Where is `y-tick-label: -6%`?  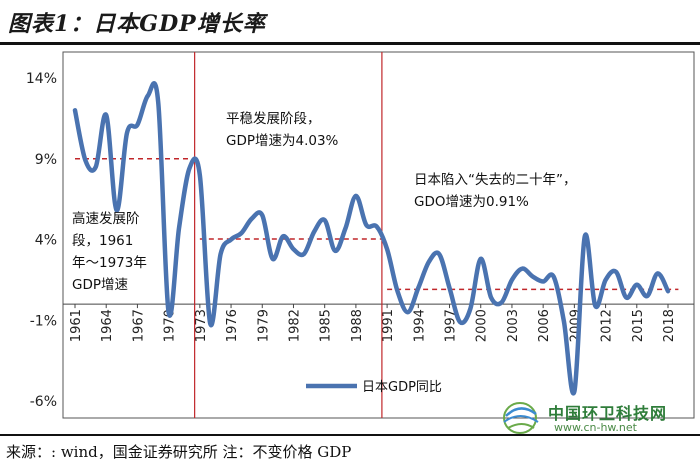 y-tick-label: -6% is located at coordinates (43, 402).